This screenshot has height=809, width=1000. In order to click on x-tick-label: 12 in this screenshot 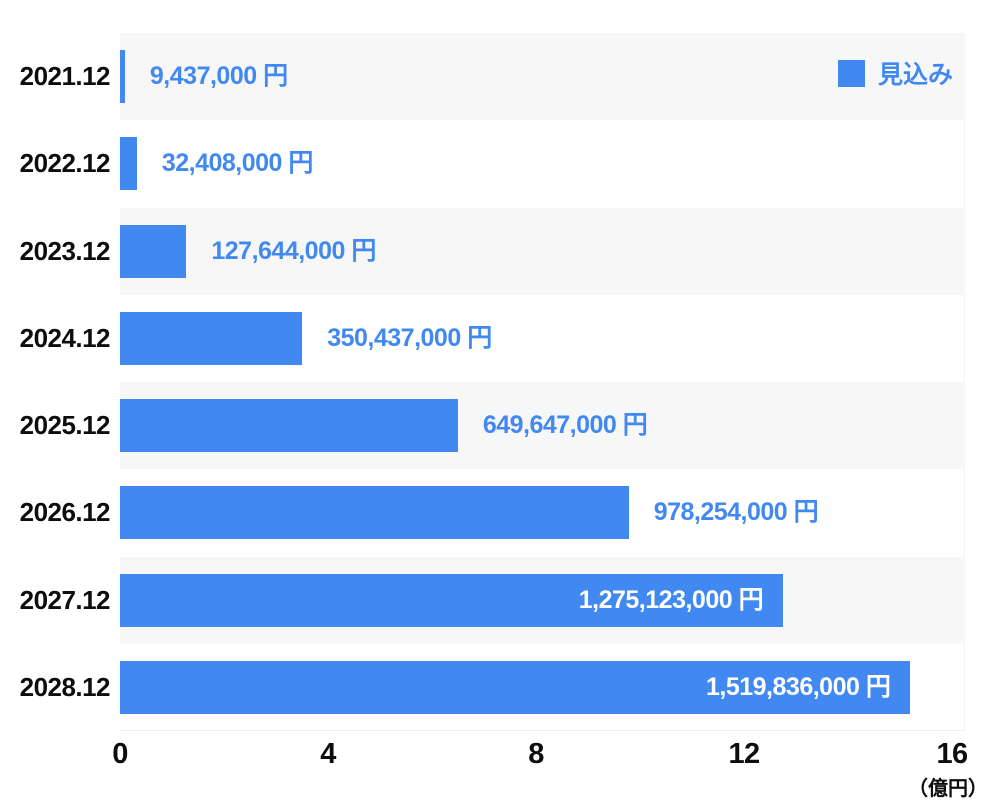, I will do `click(744, 754)`.